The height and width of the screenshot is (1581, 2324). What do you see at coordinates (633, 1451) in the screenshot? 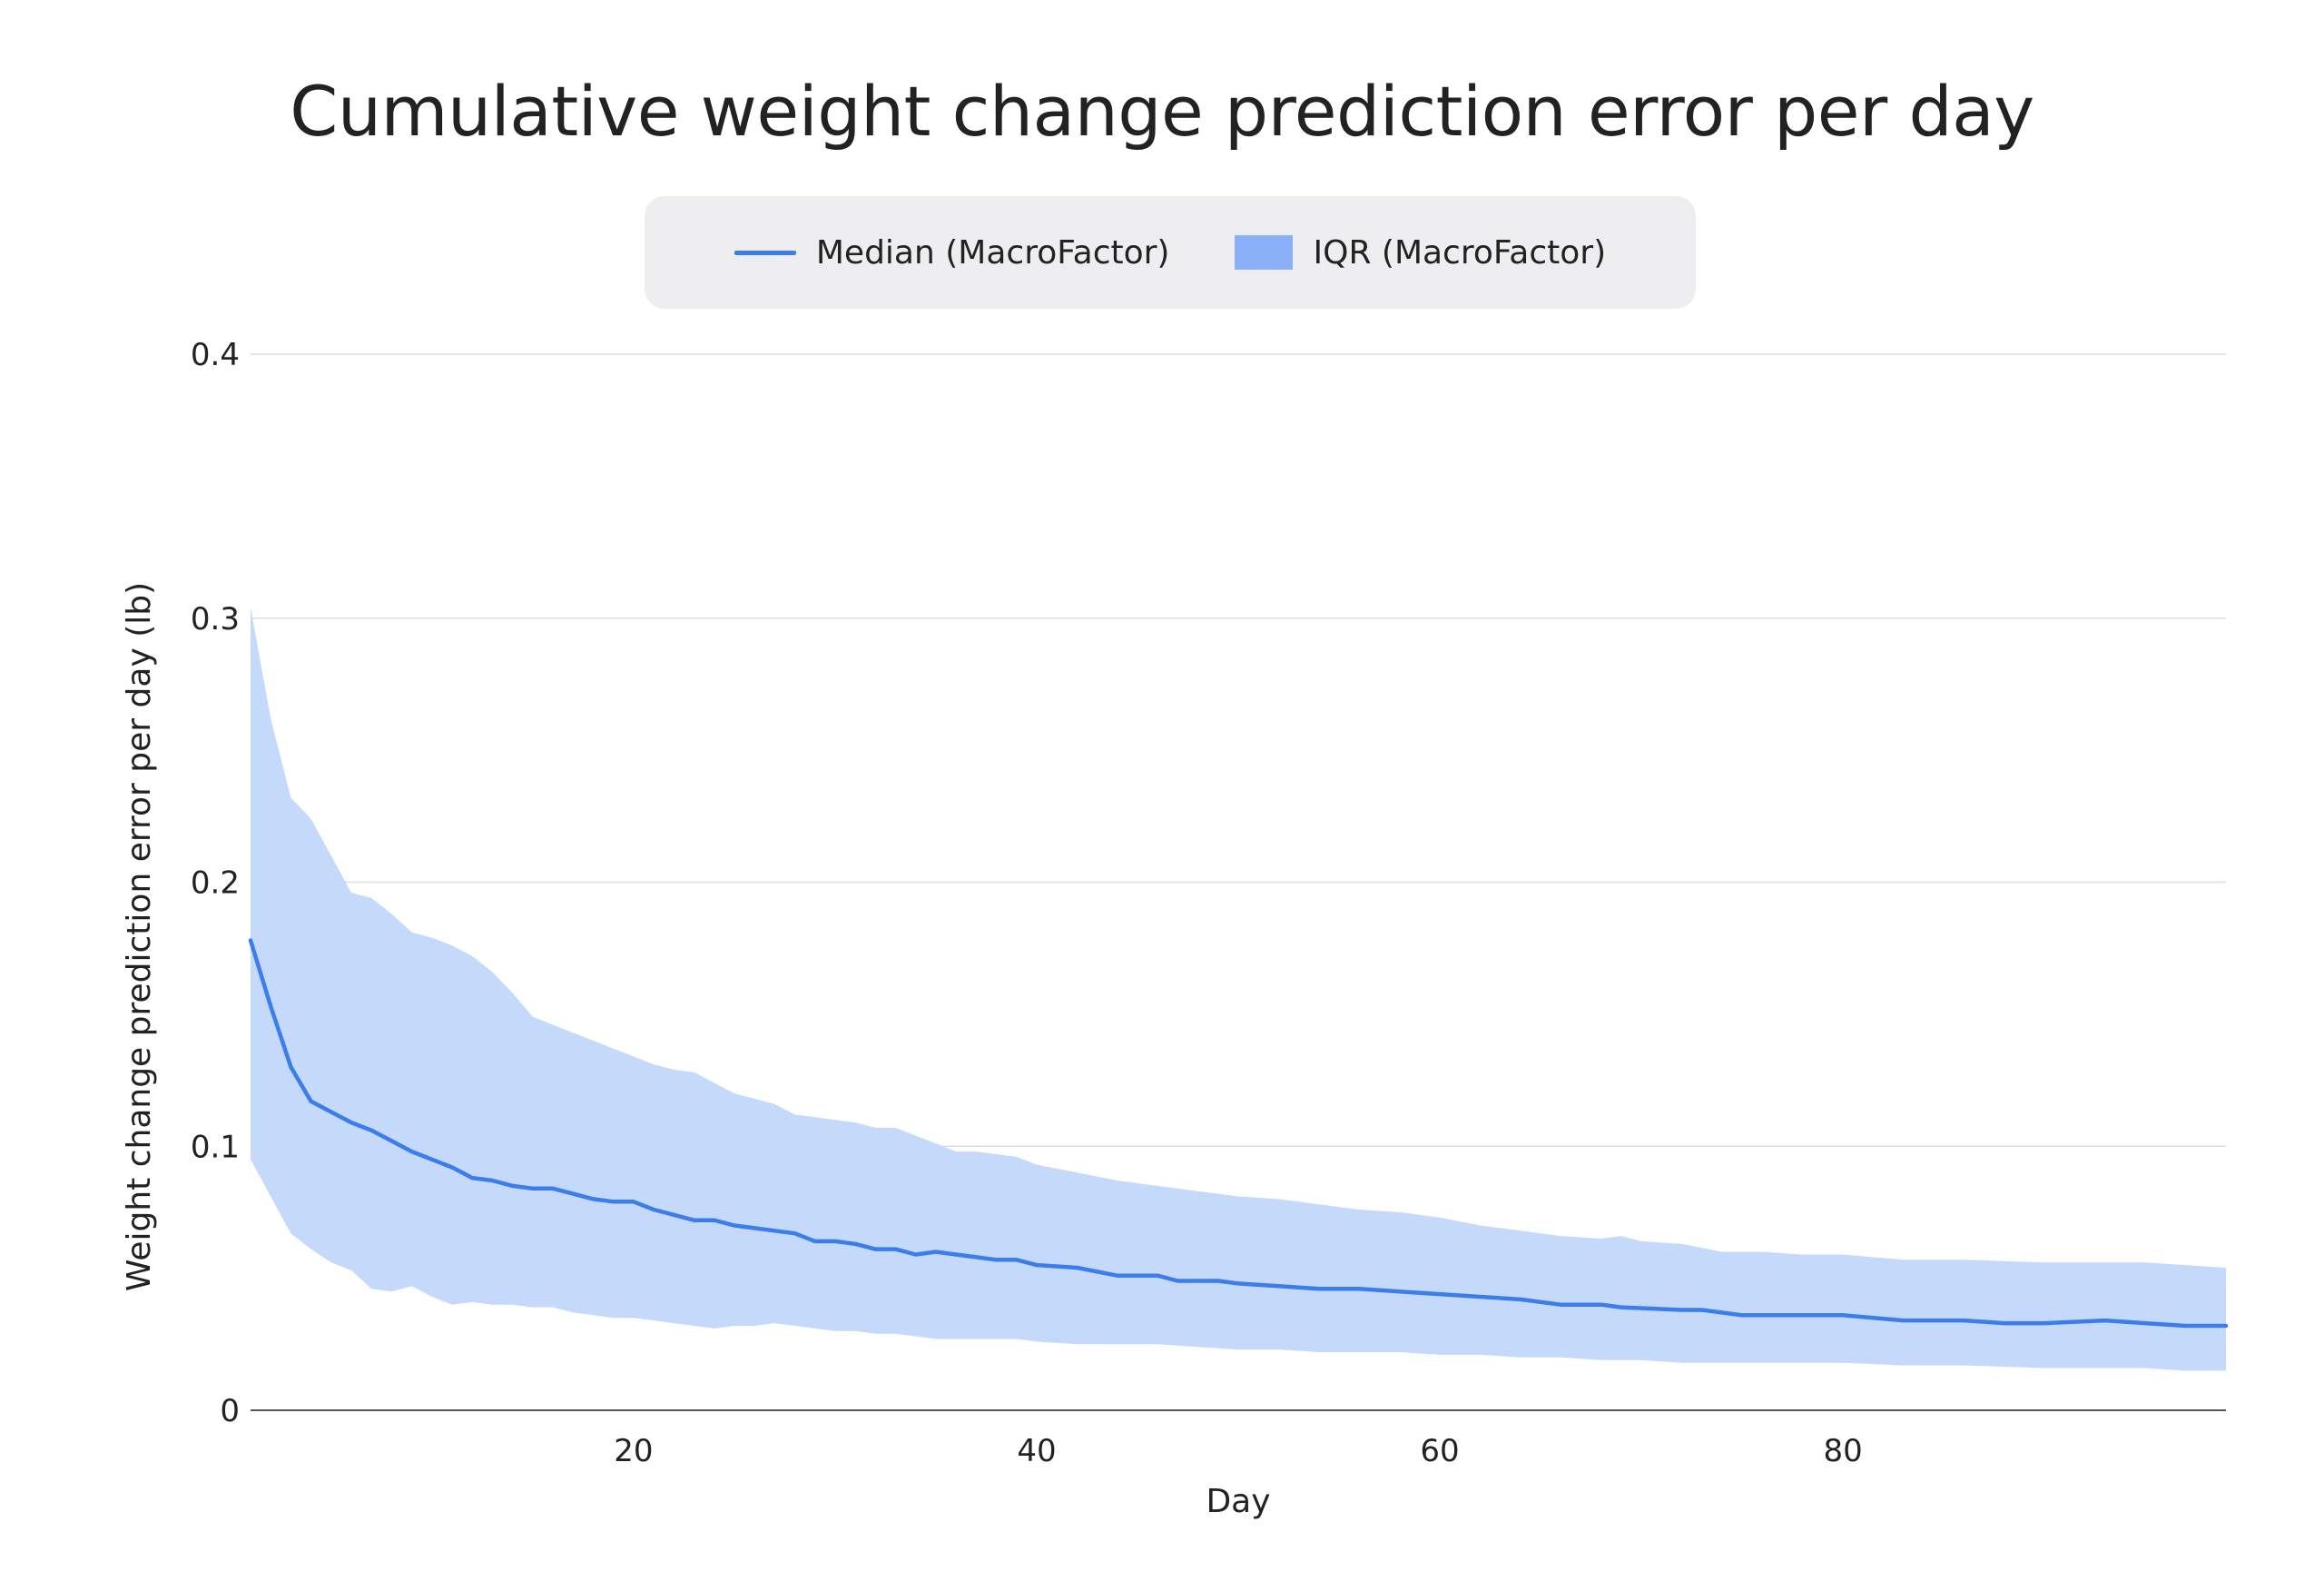
I see `x-tick-label: 20` at bounding box center [633, 1451].